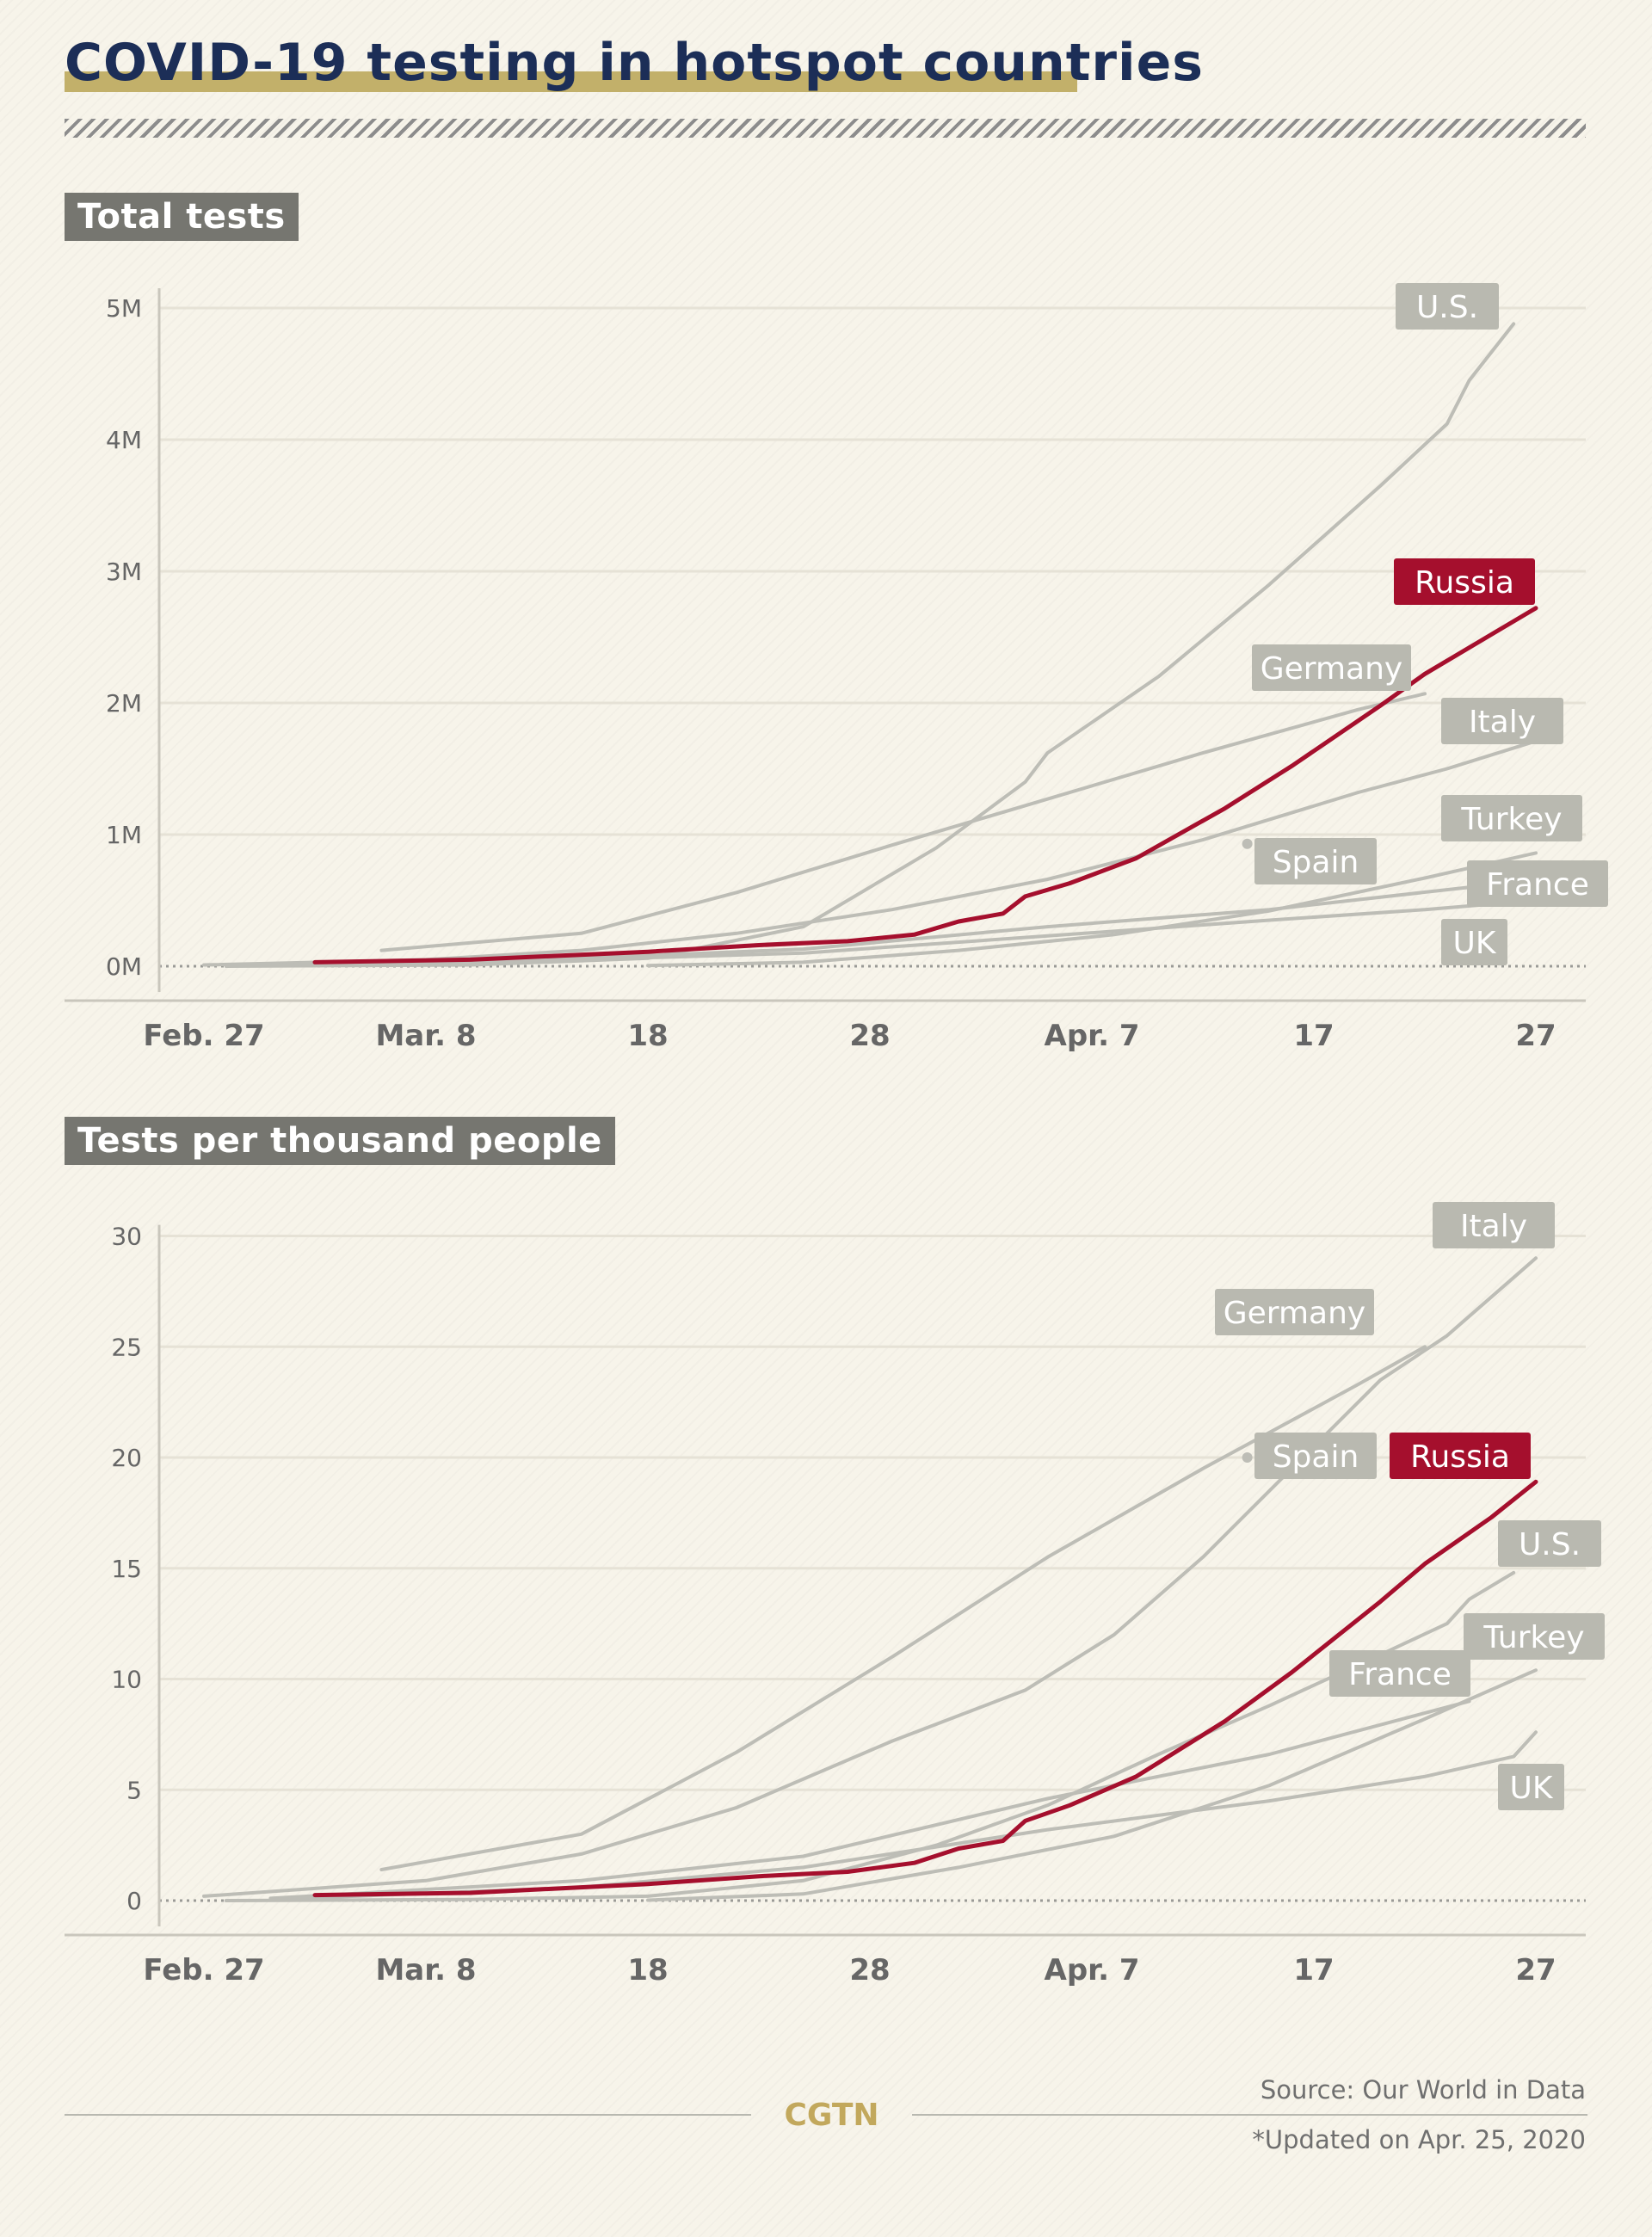 The width and height of the screenshot is (1652, 2237). What do you see at coordinates (126, 1458) in the screenshot?
I see `y-tick-label: 20` at bounding box center [126, 1458].